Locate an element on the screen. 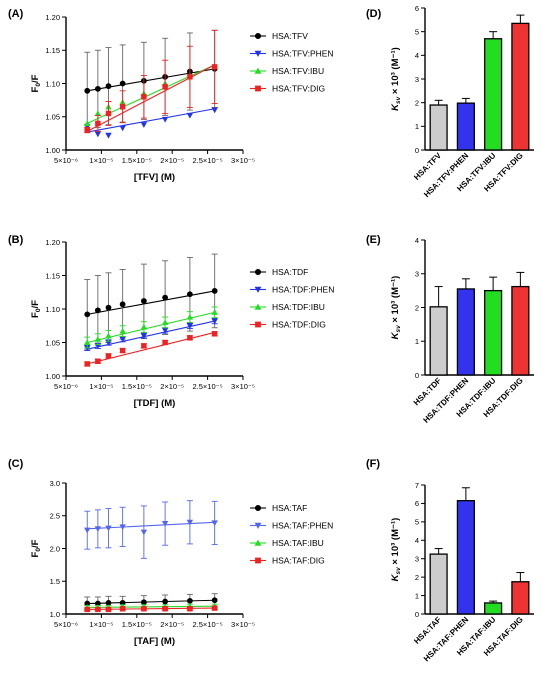 The image size is (550, 689). y-tick-label: 1.00 is located at coordinates (52, 376).